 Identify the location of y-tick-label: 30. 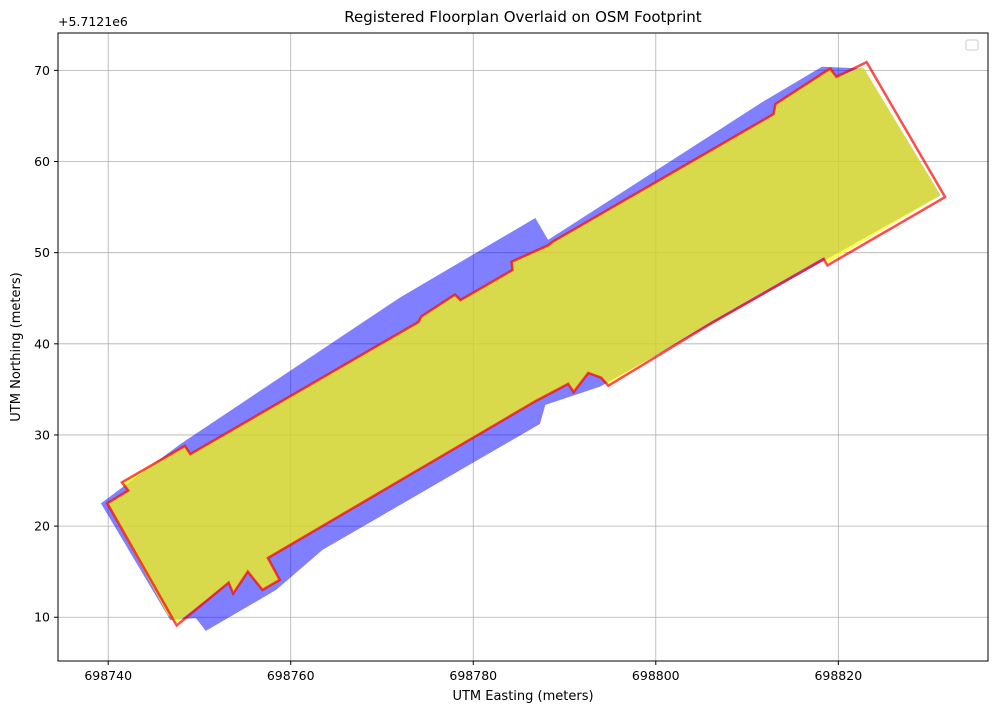
(42, 434).